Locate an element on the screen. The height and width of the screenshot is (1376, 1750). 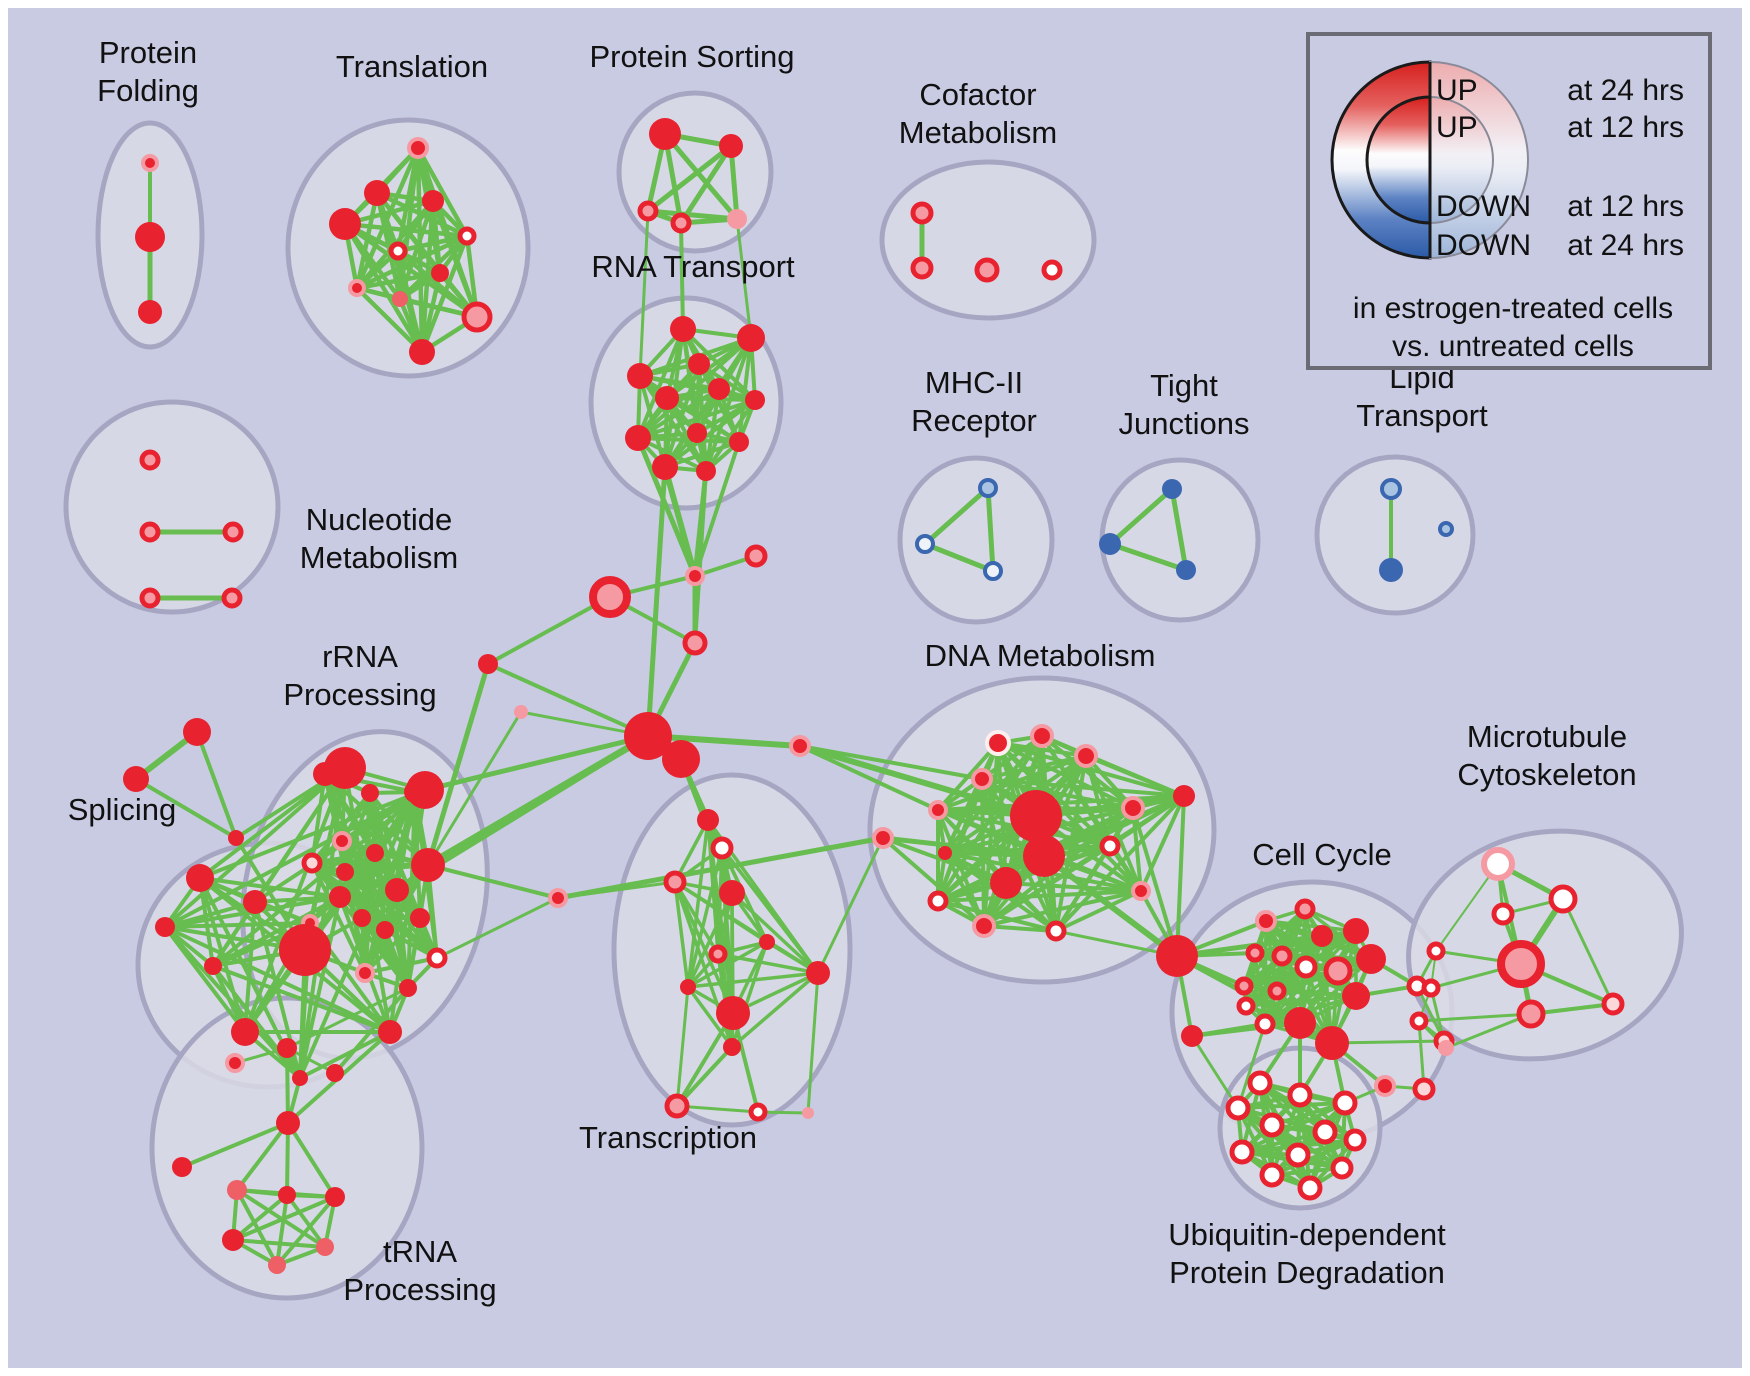
node-rn8 is located at coordinates (638, 438).